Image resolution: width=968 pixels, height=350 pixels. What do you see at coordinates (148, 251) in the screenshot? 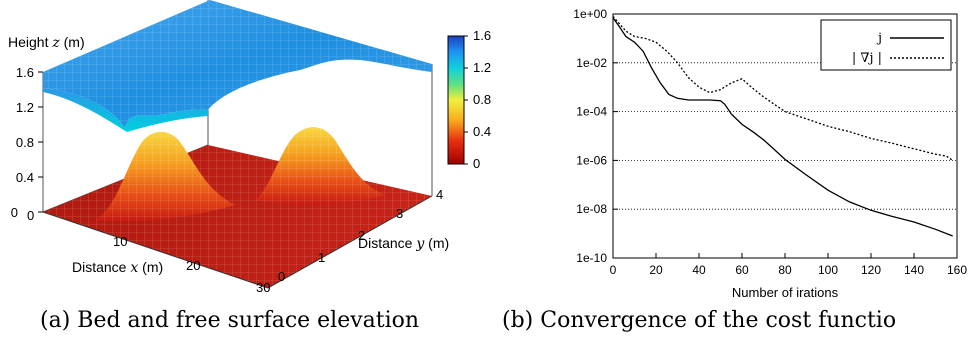
I see `x-axis: 0 10 20 30 Distance x (m)` at bounding box center [148, 251].